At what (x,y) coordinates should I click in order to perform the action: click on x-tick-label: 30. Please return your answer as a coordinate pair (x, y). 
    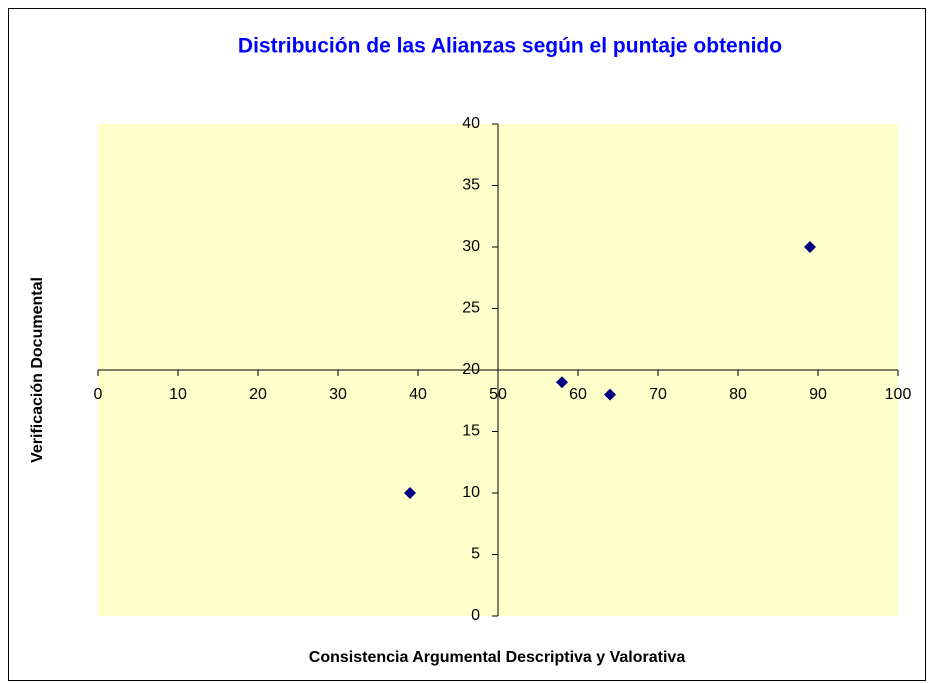
    Looking at the image, I should click on (338, 394).